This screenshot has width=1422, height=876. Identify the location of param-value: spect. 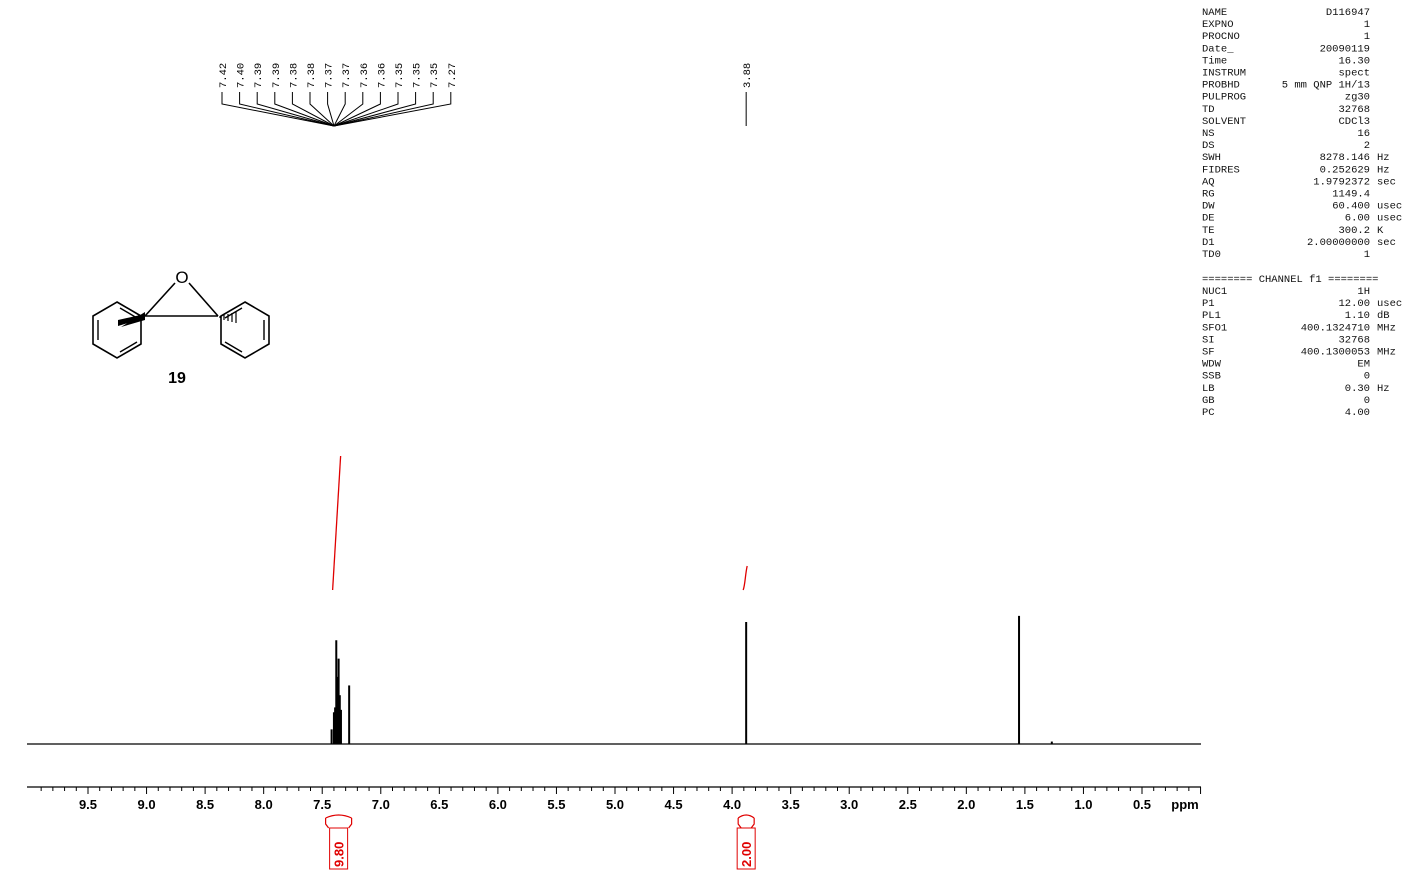
(1354, 74).